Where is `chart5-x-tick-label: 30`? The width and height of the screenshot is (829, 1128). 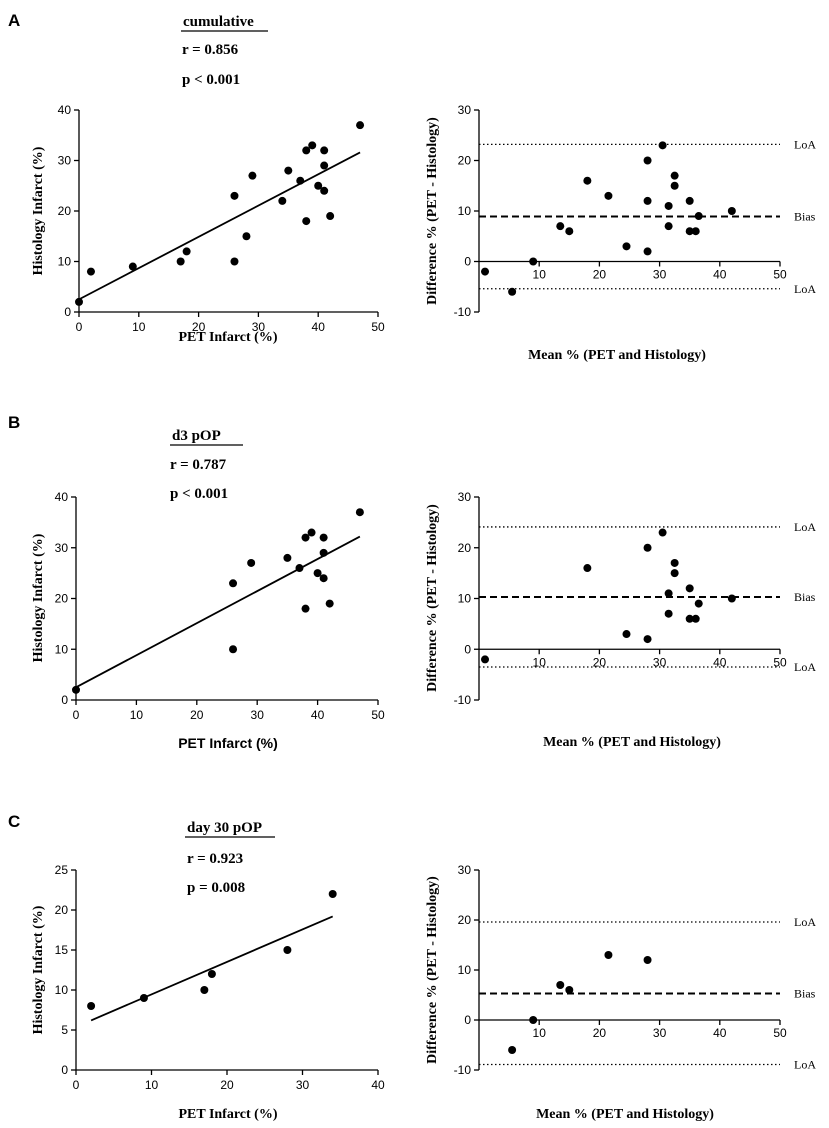
chart5-x-tick-label: 30 is located at coordinates (303, 1085).